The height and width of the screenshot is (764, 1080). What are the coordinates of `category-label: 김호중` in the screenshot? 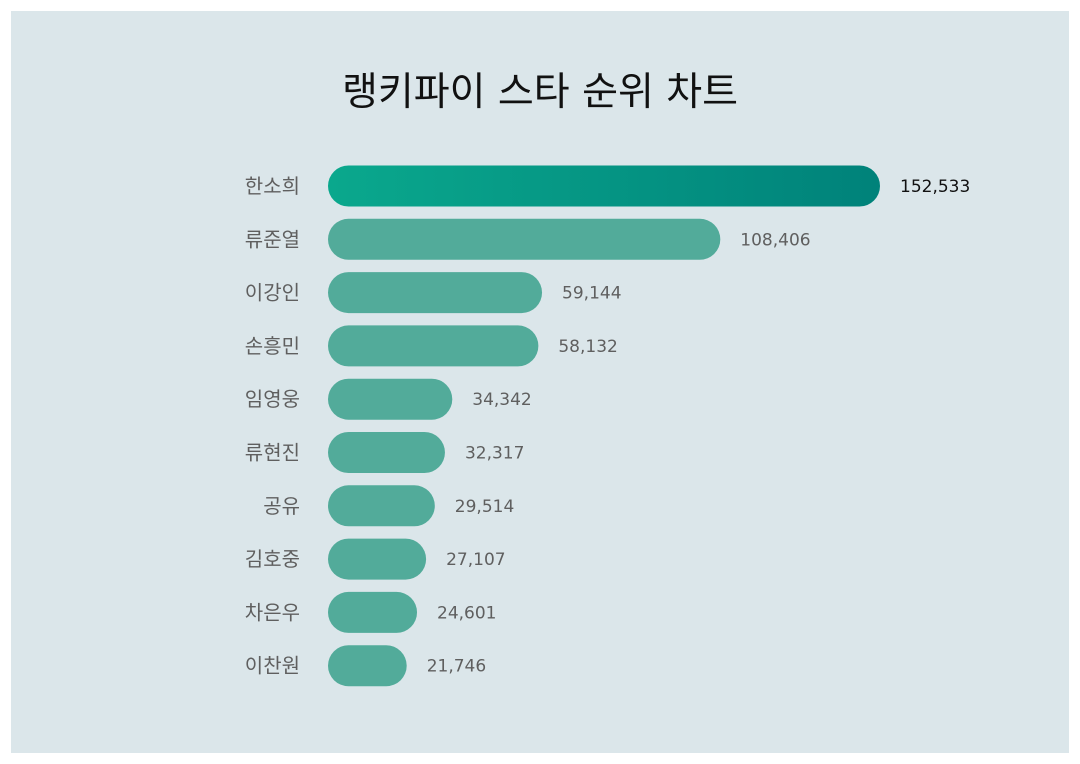 It's located at (272, 559).